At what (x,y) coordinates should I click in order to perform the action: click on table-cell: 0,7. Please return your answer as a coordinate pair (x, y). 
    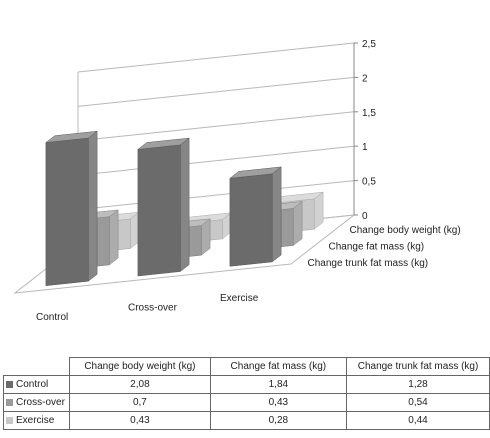
    Looking at the image, I should click on (140, 402).